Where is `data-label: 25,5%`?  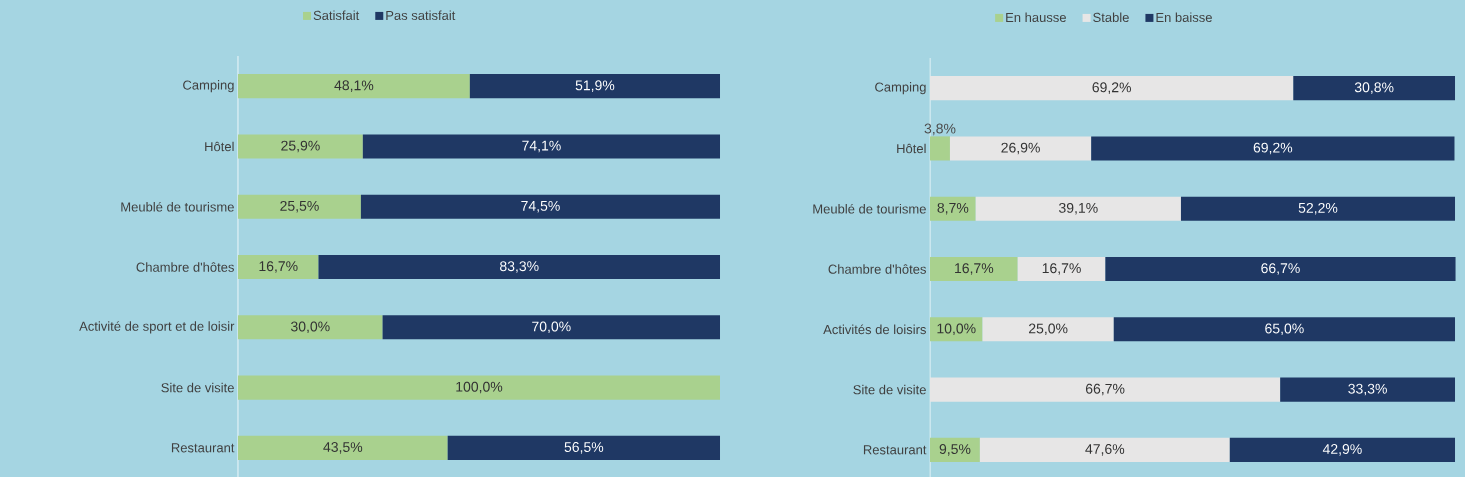 data-label: 25,5% is located at coordinates (299, 206).